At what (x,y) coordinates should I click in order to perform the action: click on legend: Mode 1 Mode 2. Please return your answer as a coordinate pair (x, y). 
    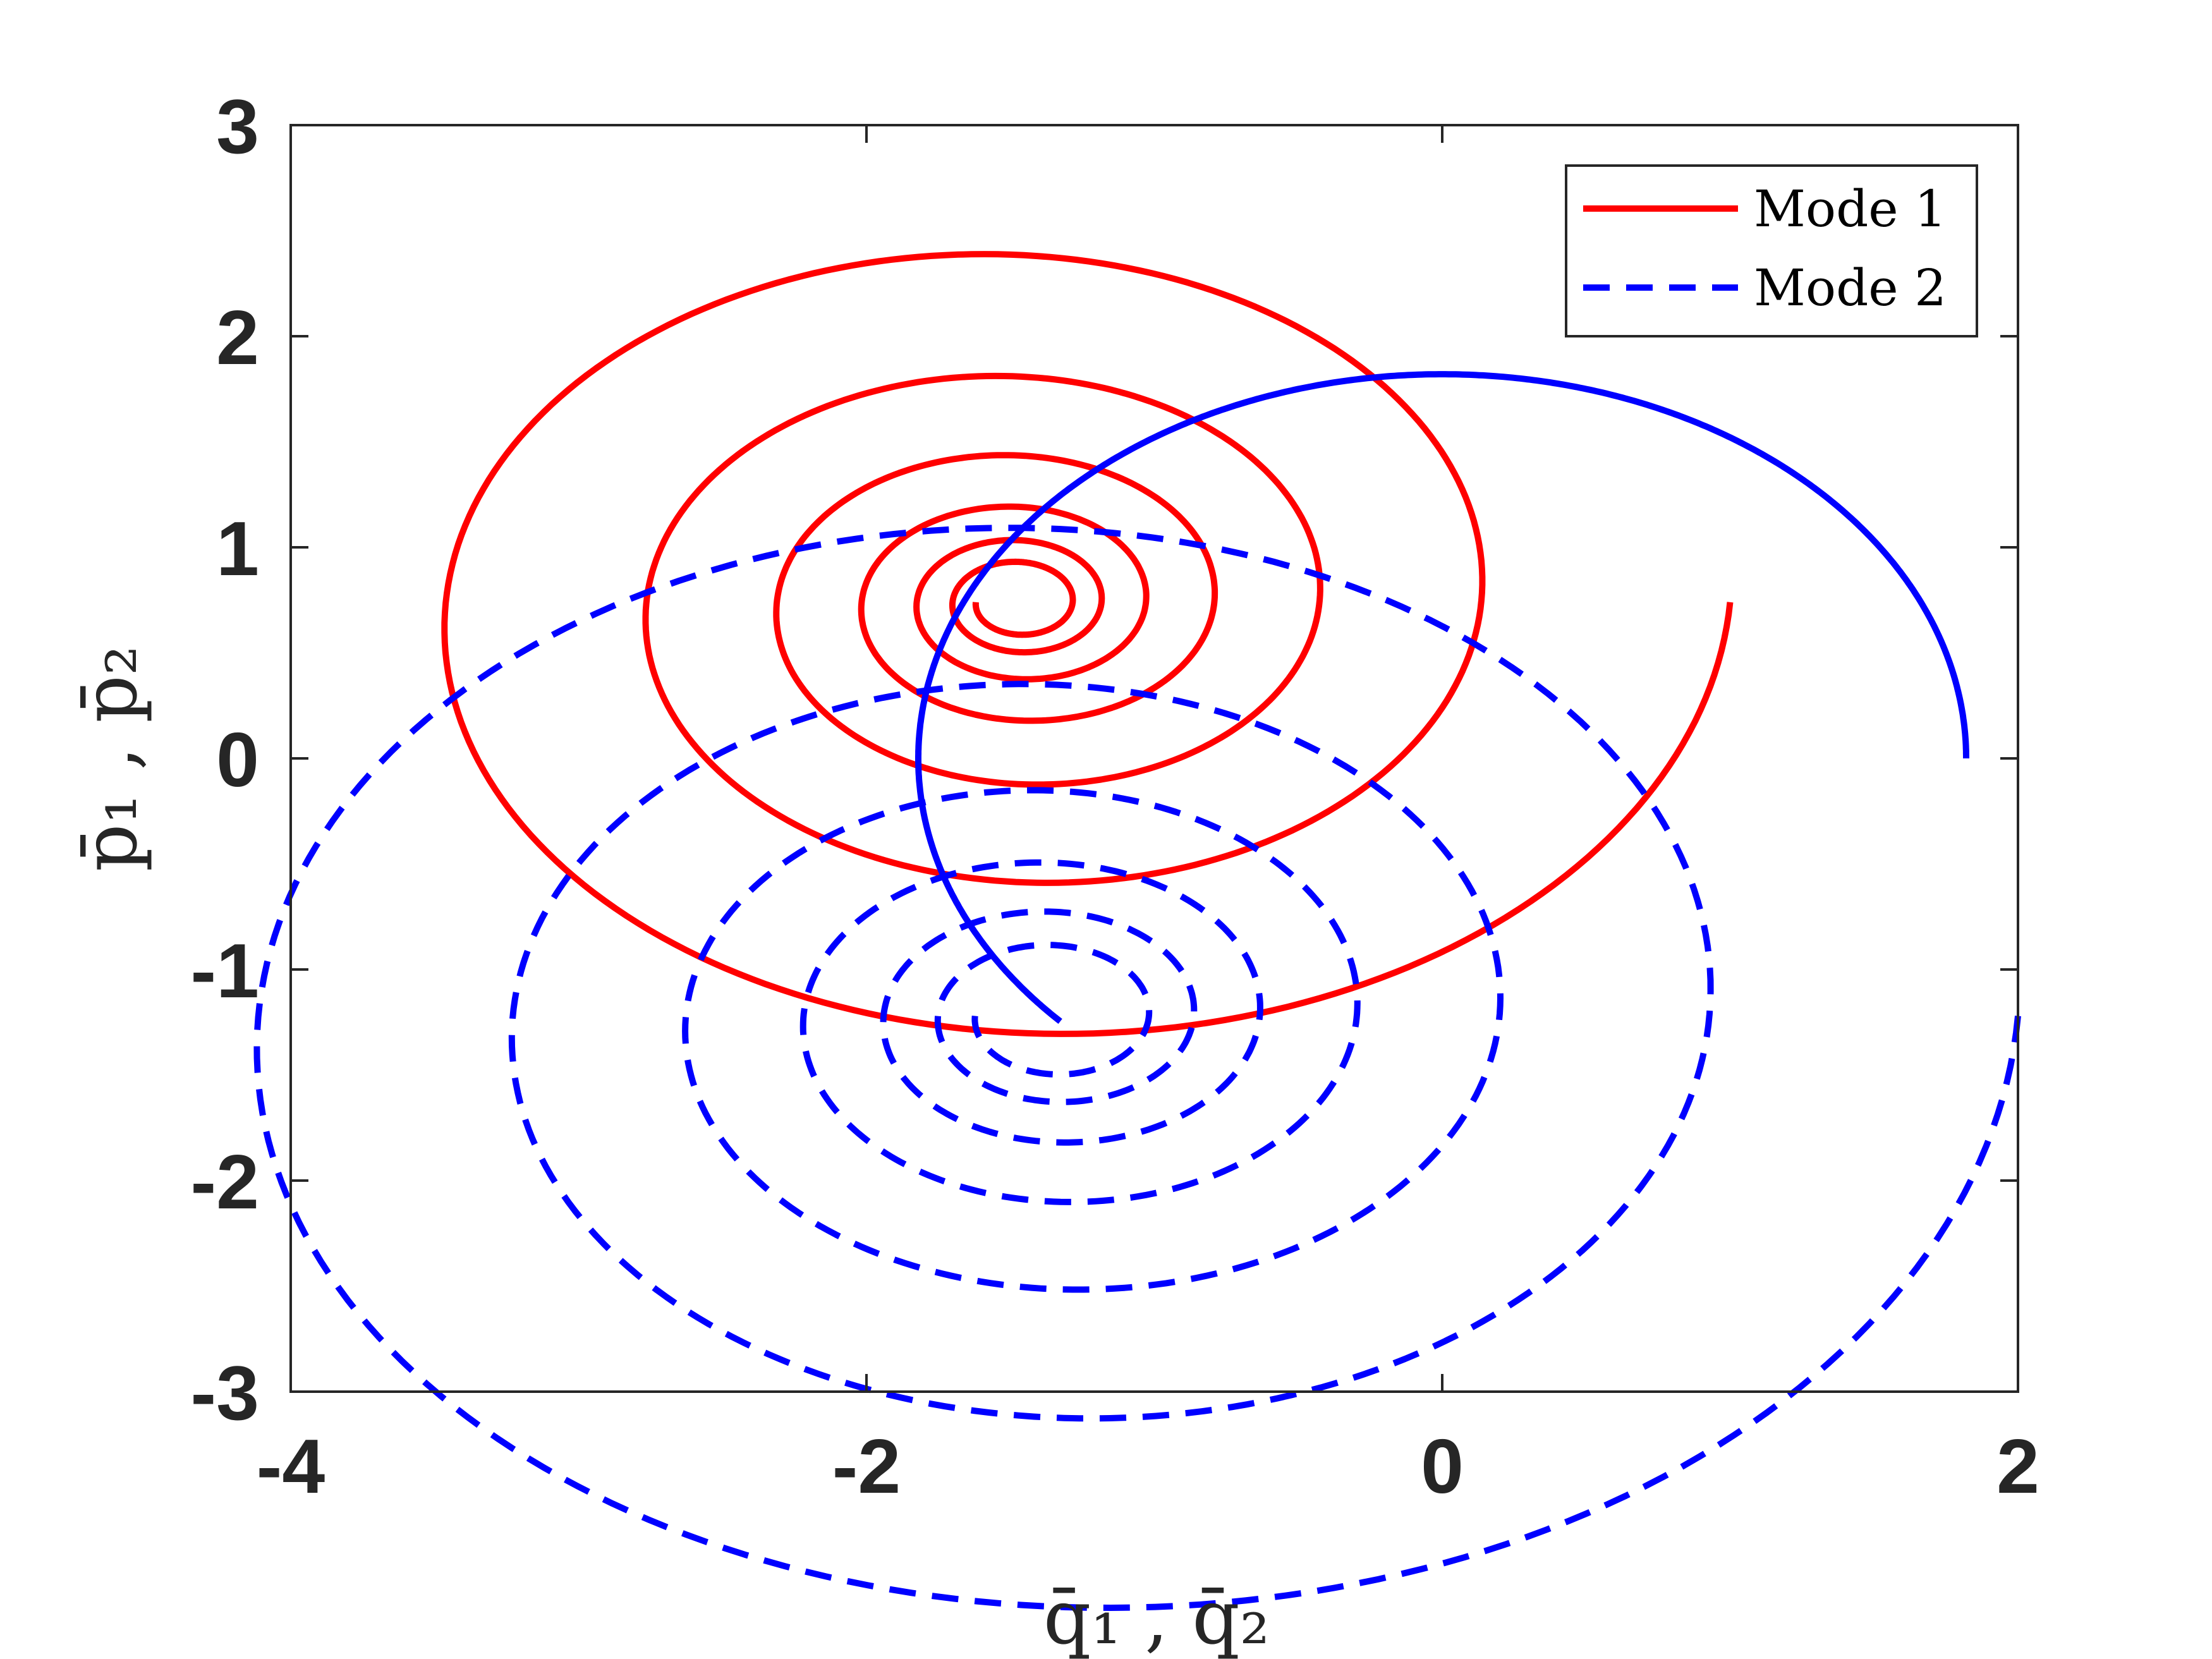
    Looking at the image, I should click on (1771, 251).